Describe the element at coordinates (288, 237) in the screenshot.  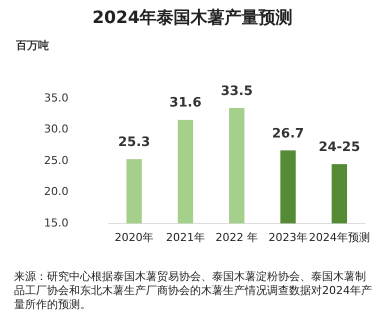
I see `x-tick-label: 2023年` at that location.